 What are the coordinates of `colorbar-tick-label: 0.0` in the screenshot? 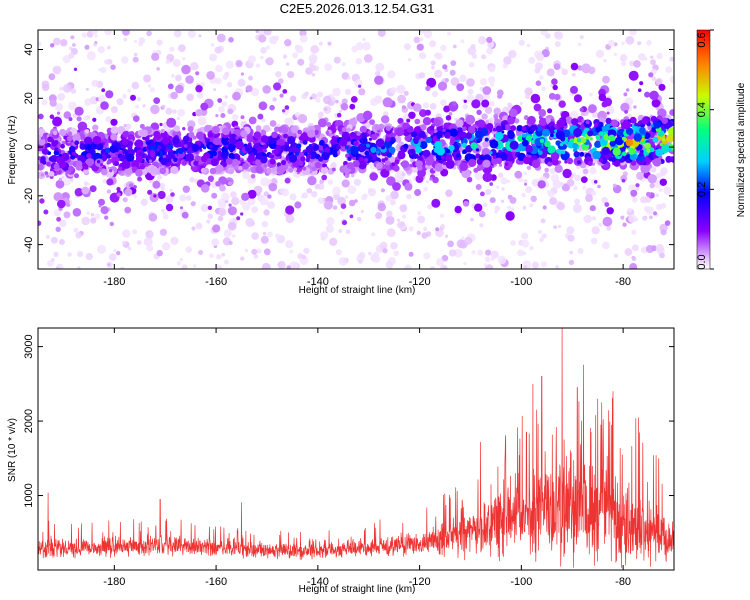 It's located at (702, 261).